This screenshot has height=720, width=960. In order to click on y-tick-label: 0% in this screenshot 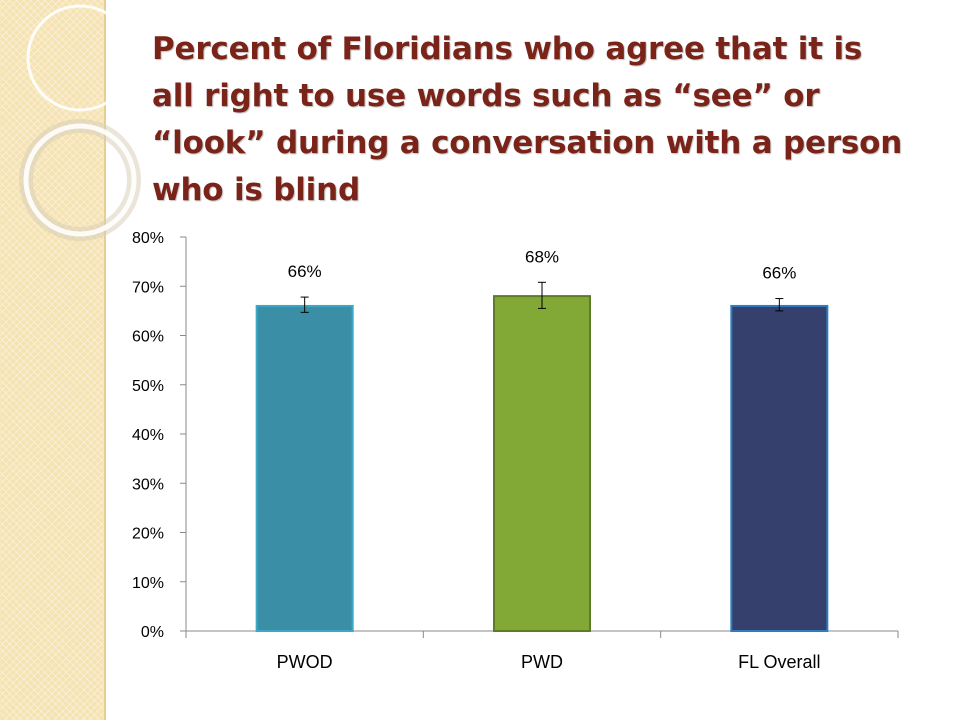, I will do `click(152, 632)`.